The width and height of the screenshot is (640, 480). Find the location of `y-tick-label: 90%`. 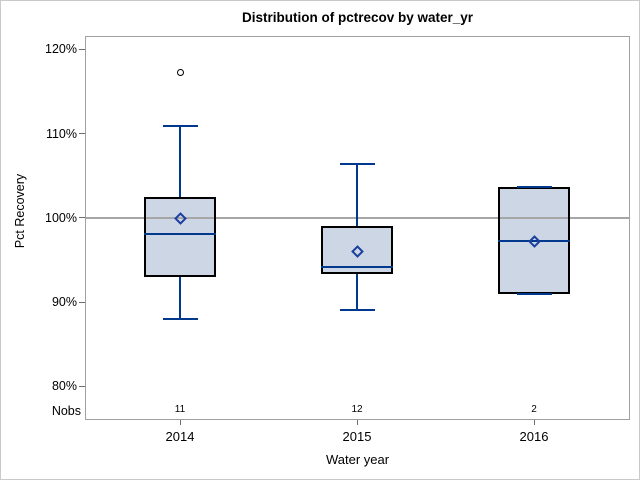

y-tick-label: 90% is located at coordinates (64, 302).